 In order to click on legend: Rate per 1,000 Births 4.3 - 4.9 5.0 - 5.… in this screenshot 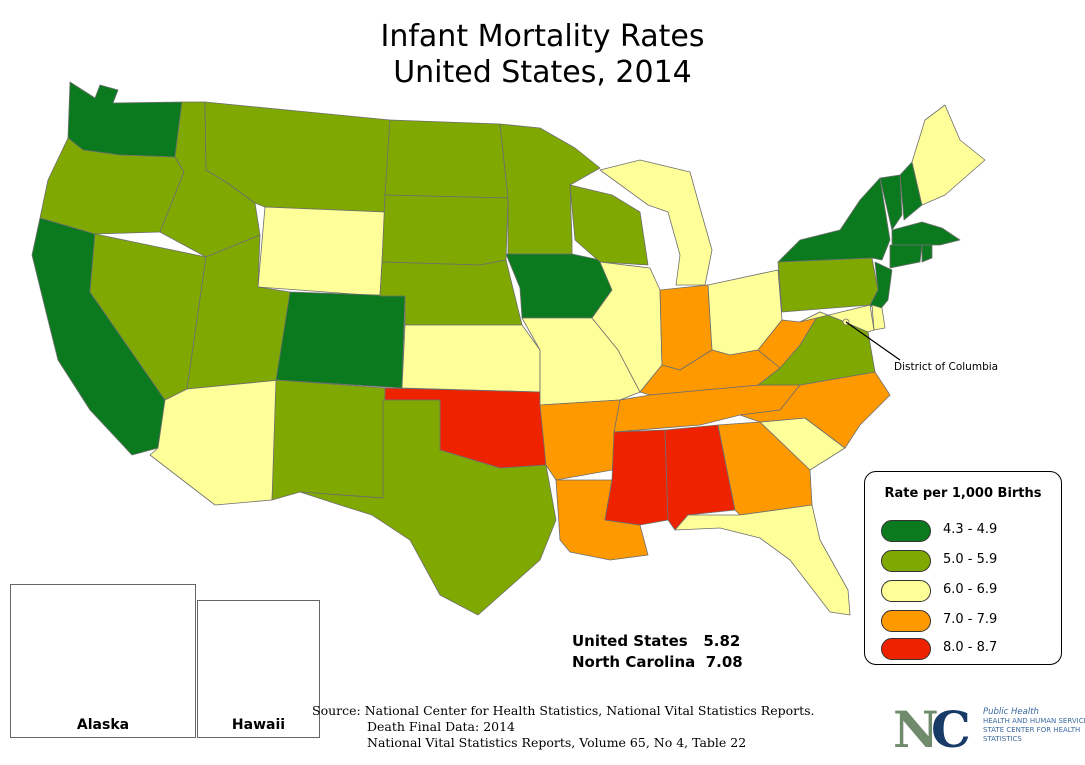, I will do `click(963, 568)`.